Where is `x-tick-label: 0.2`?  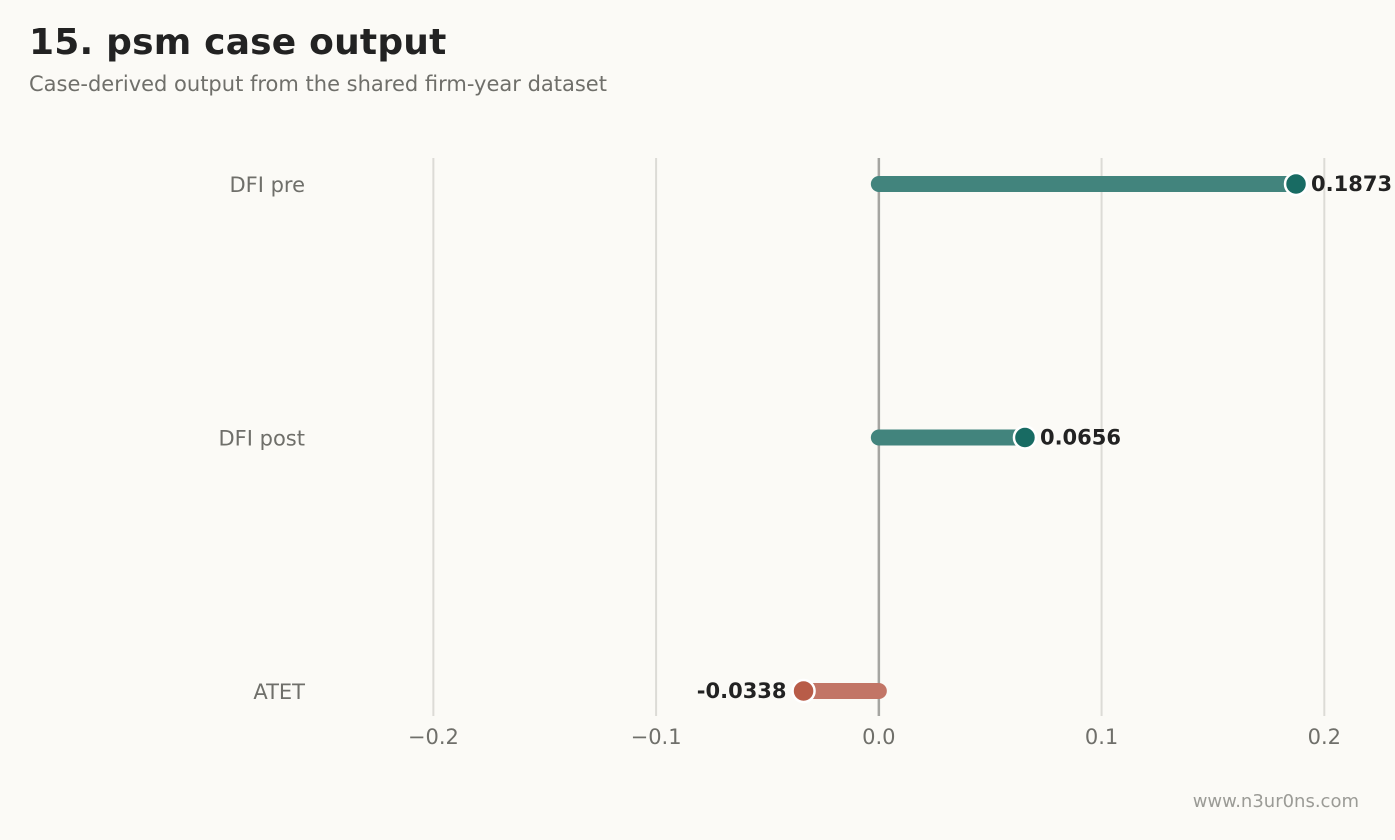
x-tick-label: 0.2 is located at coordinates (1324, 737).